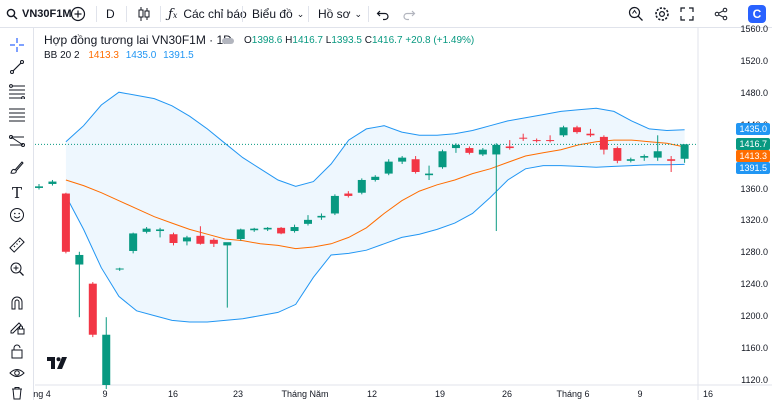 Image resolution: width=772 pixels, height=400 pixels. I want to click on share-icon, so click(721, 14).